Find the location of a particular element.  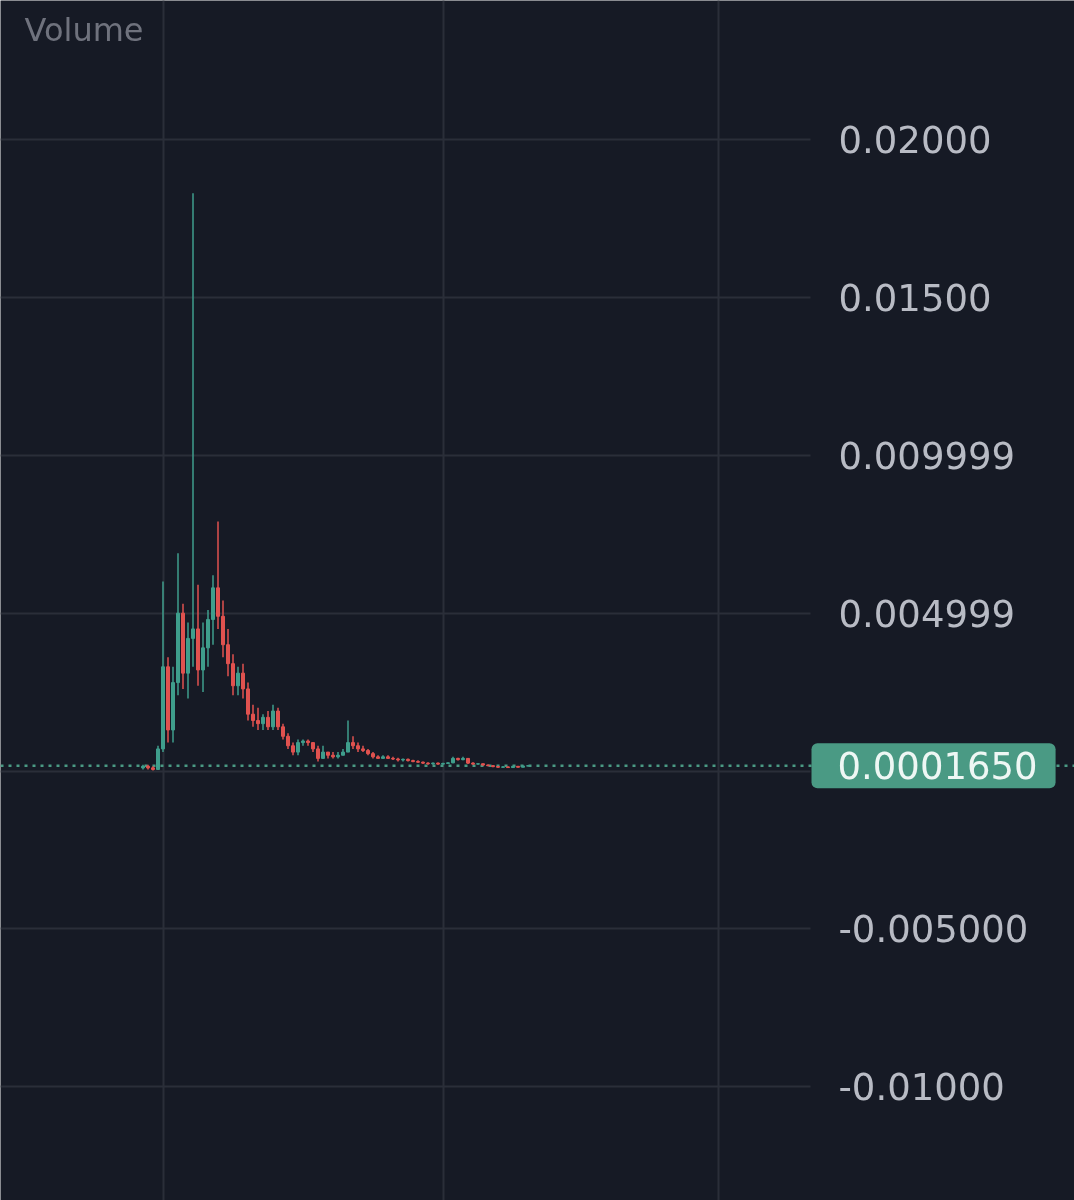

y-tick-label: -0.01000 is located at coordinates (921, 1088).